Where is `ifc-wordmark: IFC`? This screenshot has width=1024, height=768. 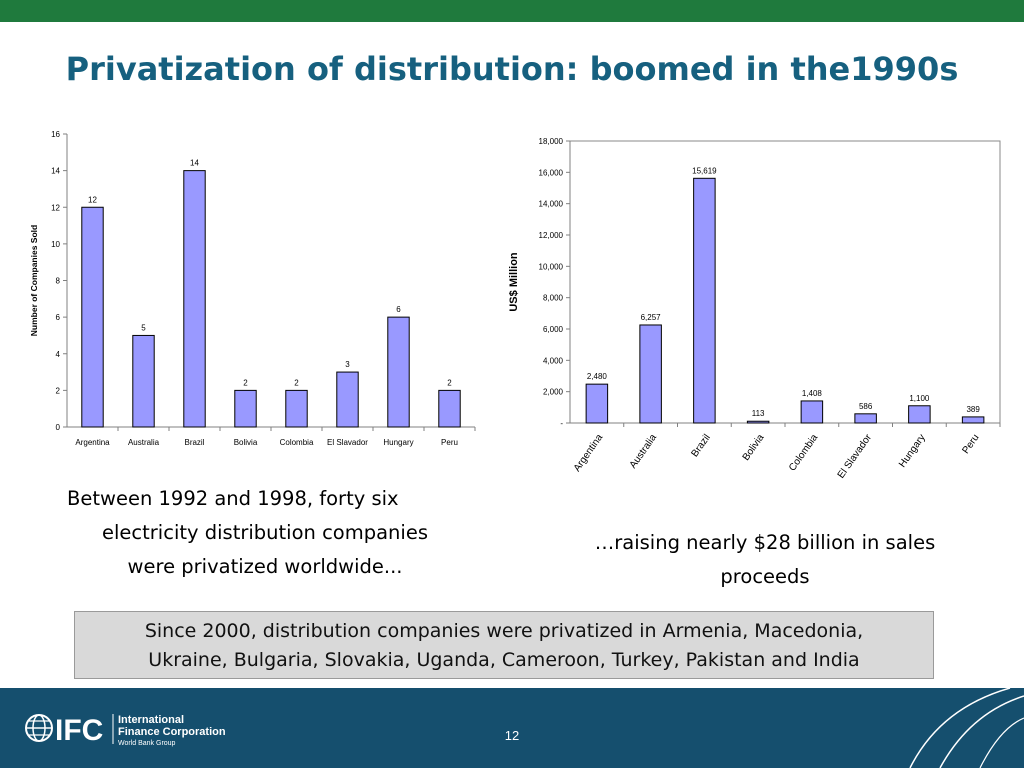
ifc-wordmark: IFC is located at coordinates (79, 730).